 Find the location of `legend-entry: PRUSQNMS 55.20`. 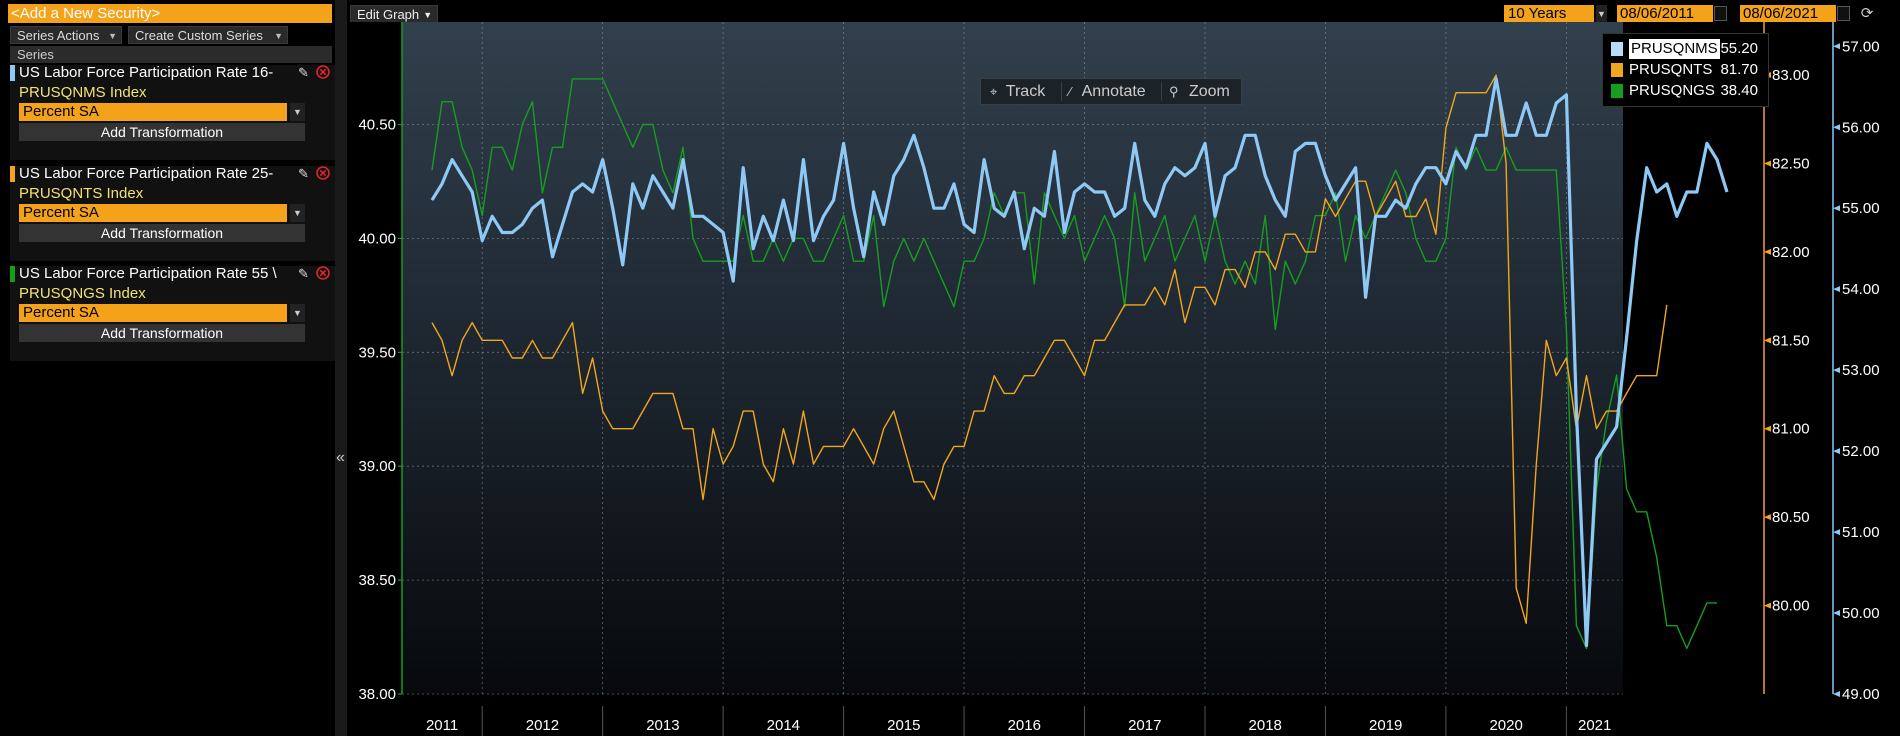

legend-entry: PRUSQNMS 55.20 is located at coordinates (1688, 49).